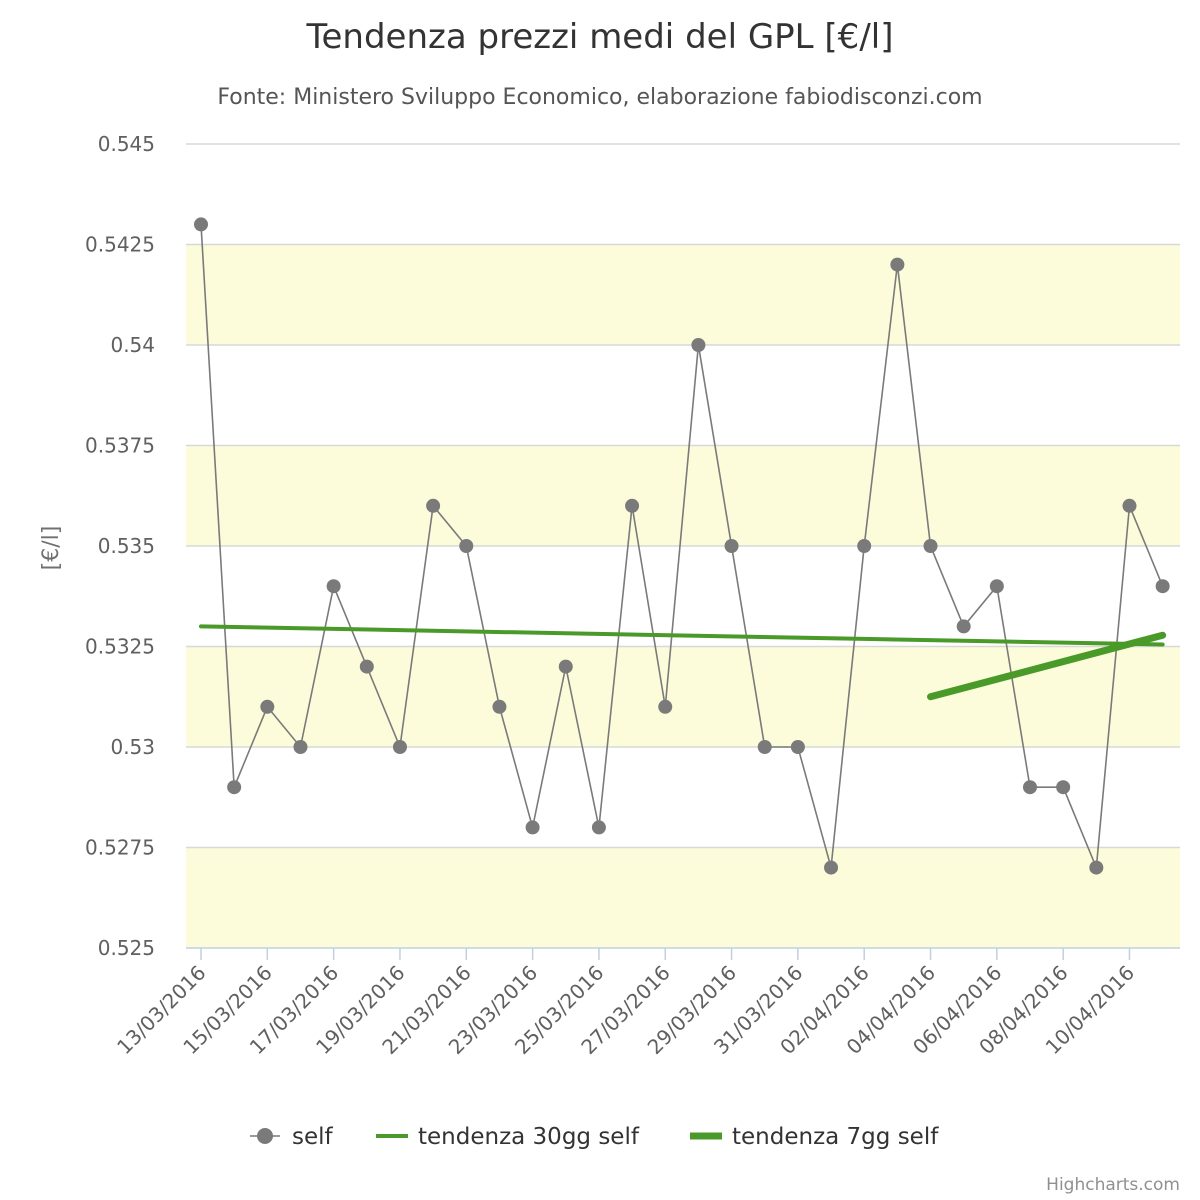 This screenshot has height=1200, width=1200. Describe the element at coordinates (126, 144) in the screenshot. I see `y-tick-label: 0.545` at that location.